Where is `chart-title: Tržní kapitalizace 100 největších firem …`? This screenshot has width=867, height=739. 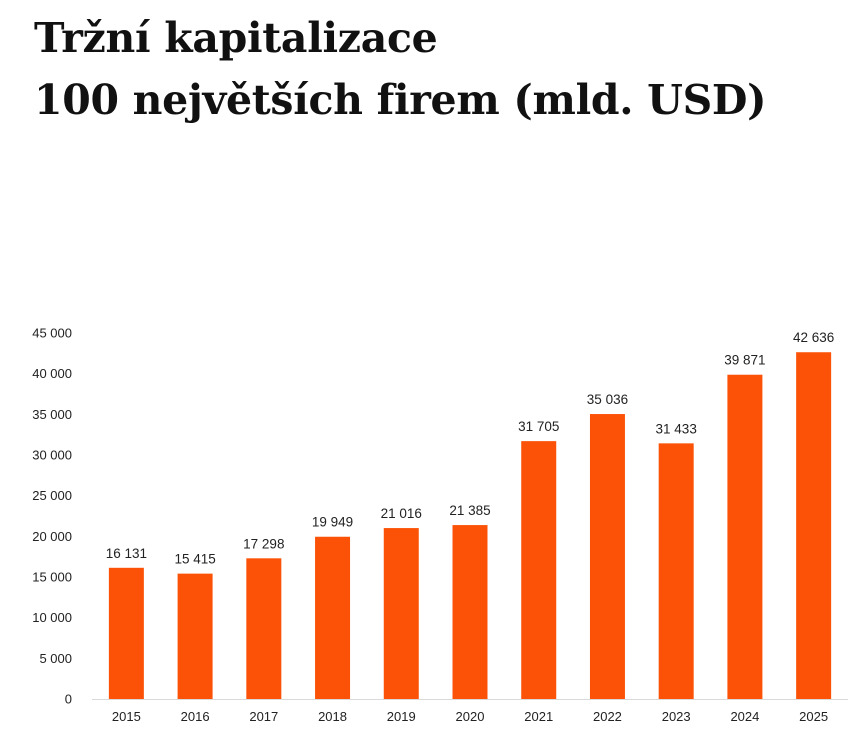
chart-title: Tržní kapitalizace 100 největších firem … is located at coordinates (400, 69).